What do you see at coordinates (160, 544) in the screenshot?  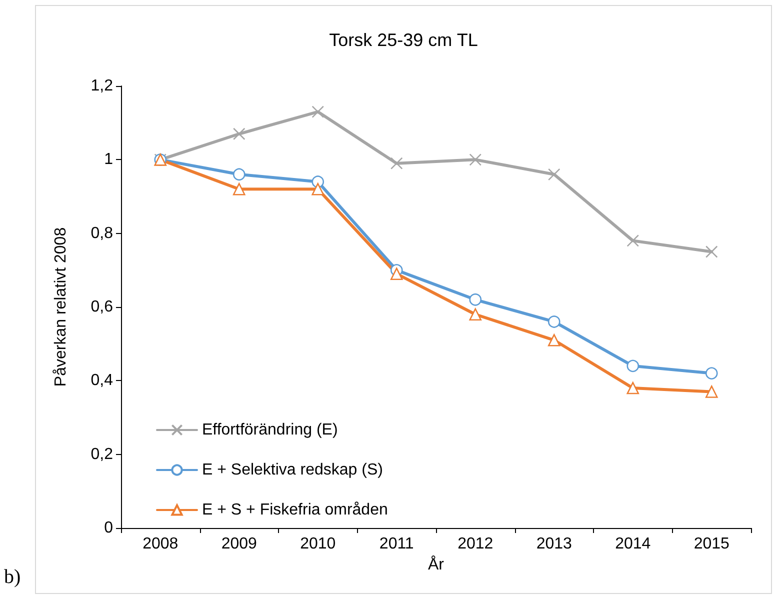 I see `x-tick-label: 2008` at bounding box center [160, 544].